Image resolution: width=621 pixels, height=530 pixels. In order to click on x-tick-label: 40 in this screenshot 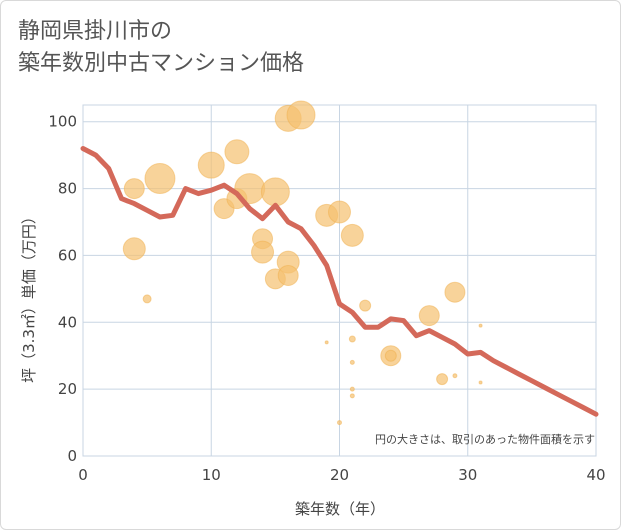, I will do `click(595, 475)`.